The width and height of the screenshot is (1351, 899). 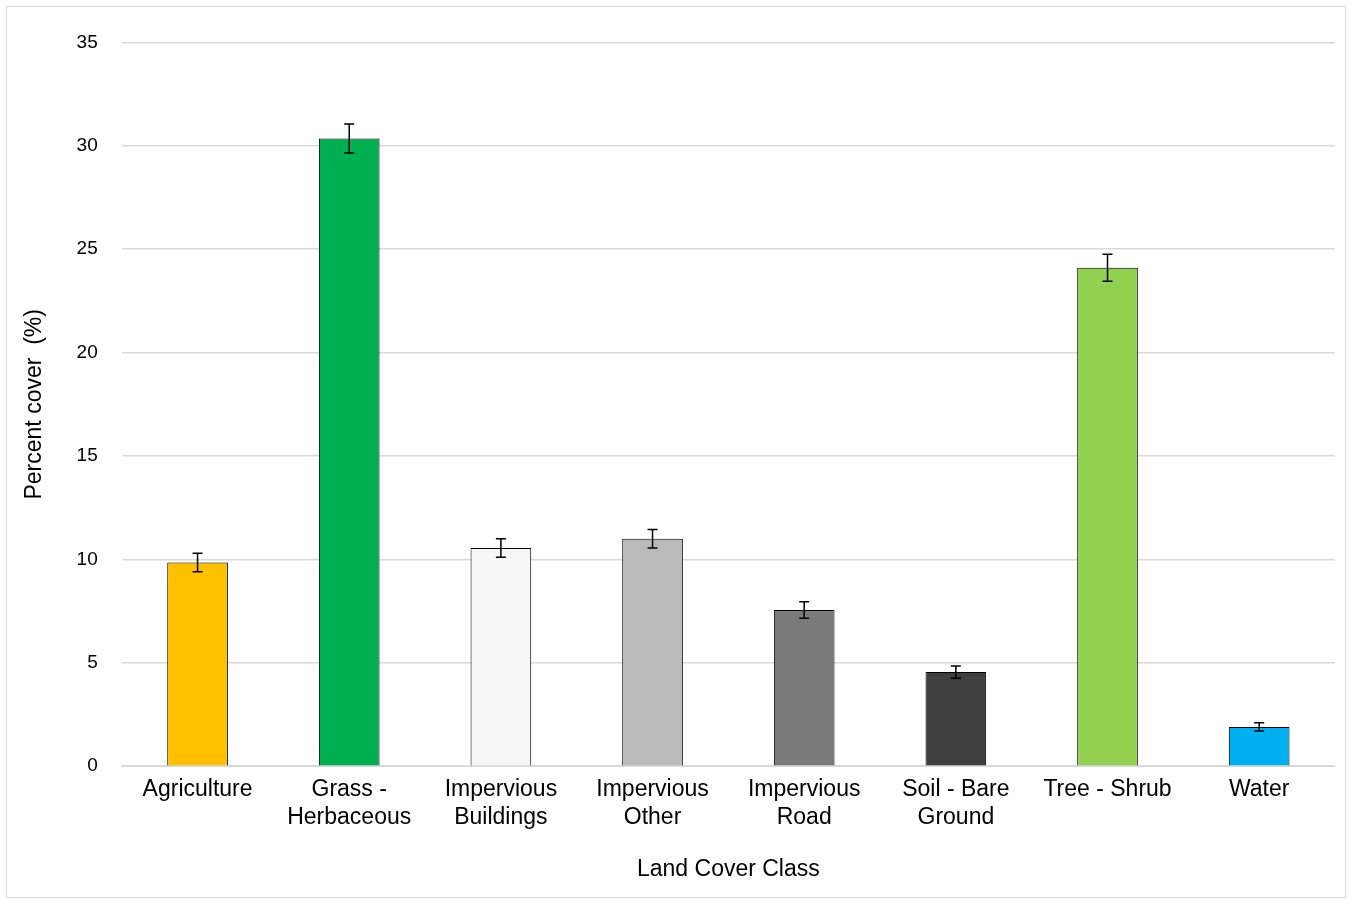 What do you see at coordinates (197, 788) in the screenshot?
I see `x-tick-label: Agriculture` at bounding box center [197, 788].